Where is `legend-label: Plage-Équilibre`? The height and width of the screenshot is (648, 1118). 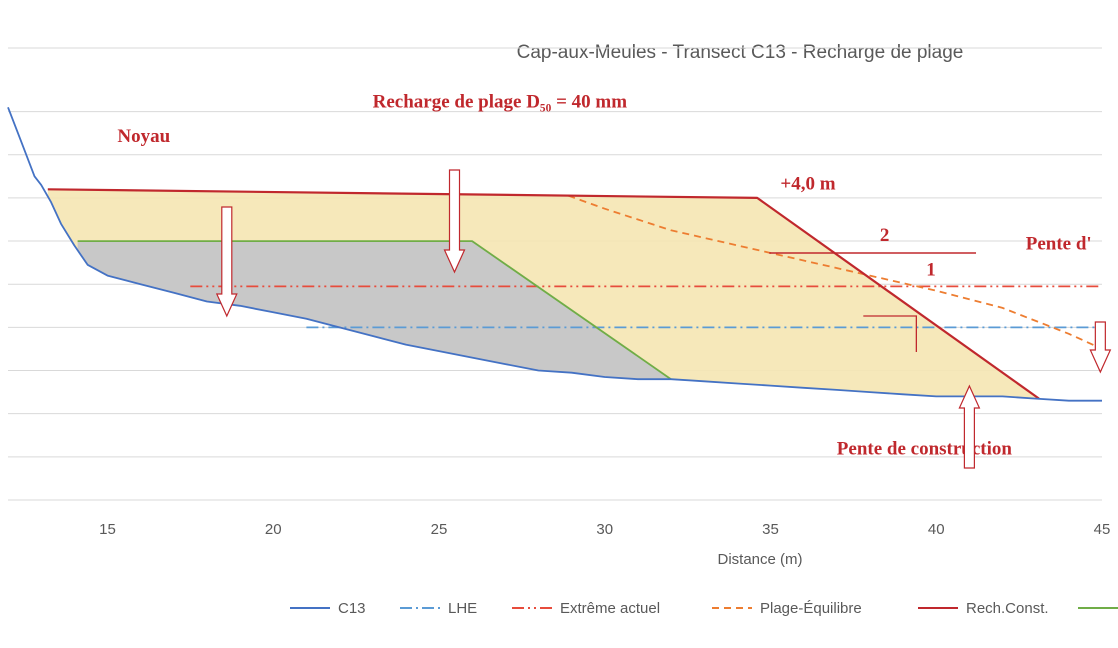 legend-label: Plage-Équilibre is located at coordinates (811, 608).